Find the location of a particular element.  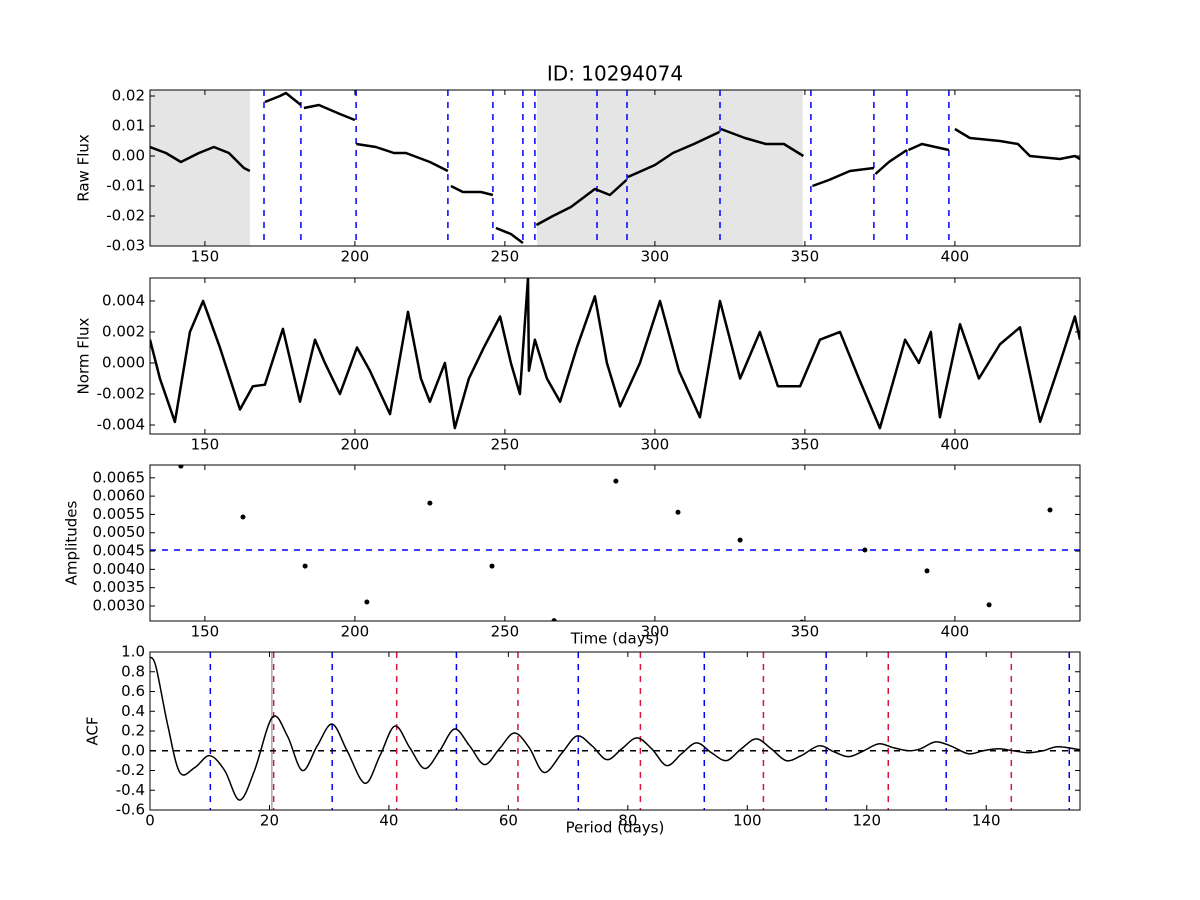

y-tick-label: -0.002 is located at coordinates (121, 393).